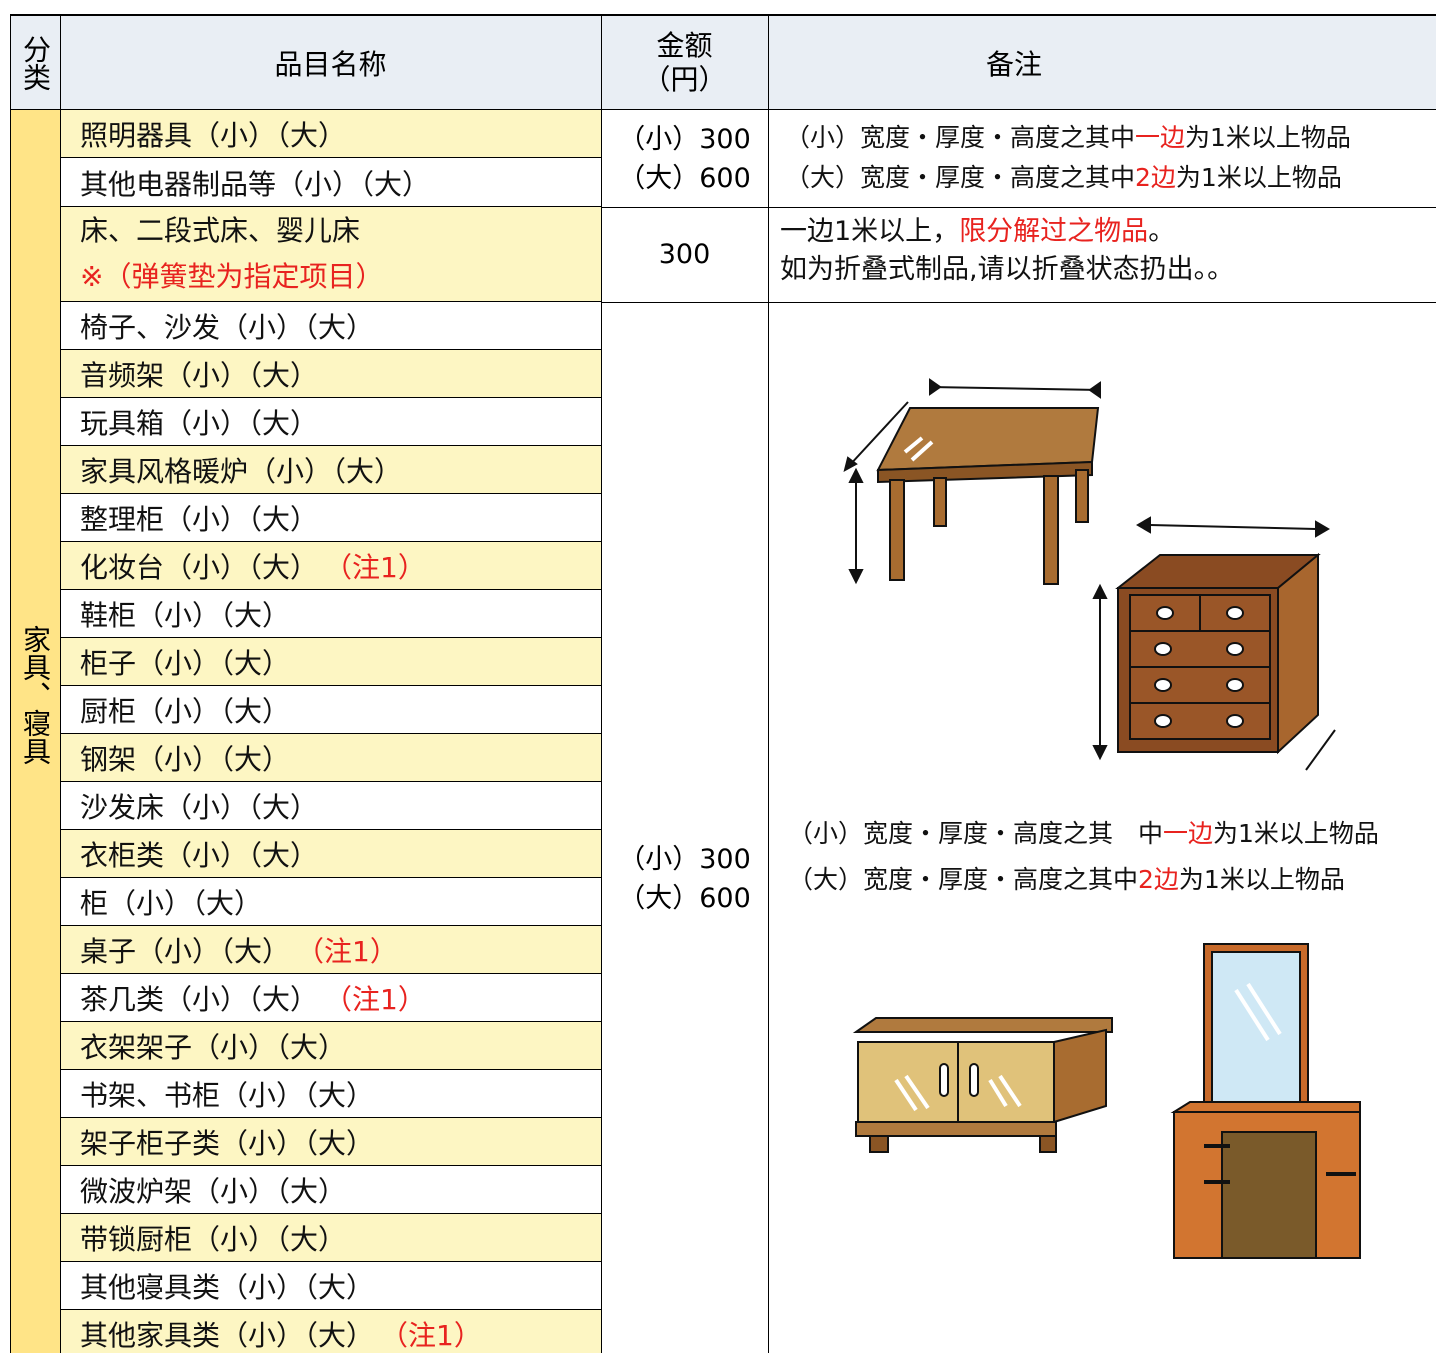  What do you see at coordinates (213, 1238) in the screenshot?
I see `item-line: 带锁厨柜（小）（大）` at bounding box center [213, 1238].